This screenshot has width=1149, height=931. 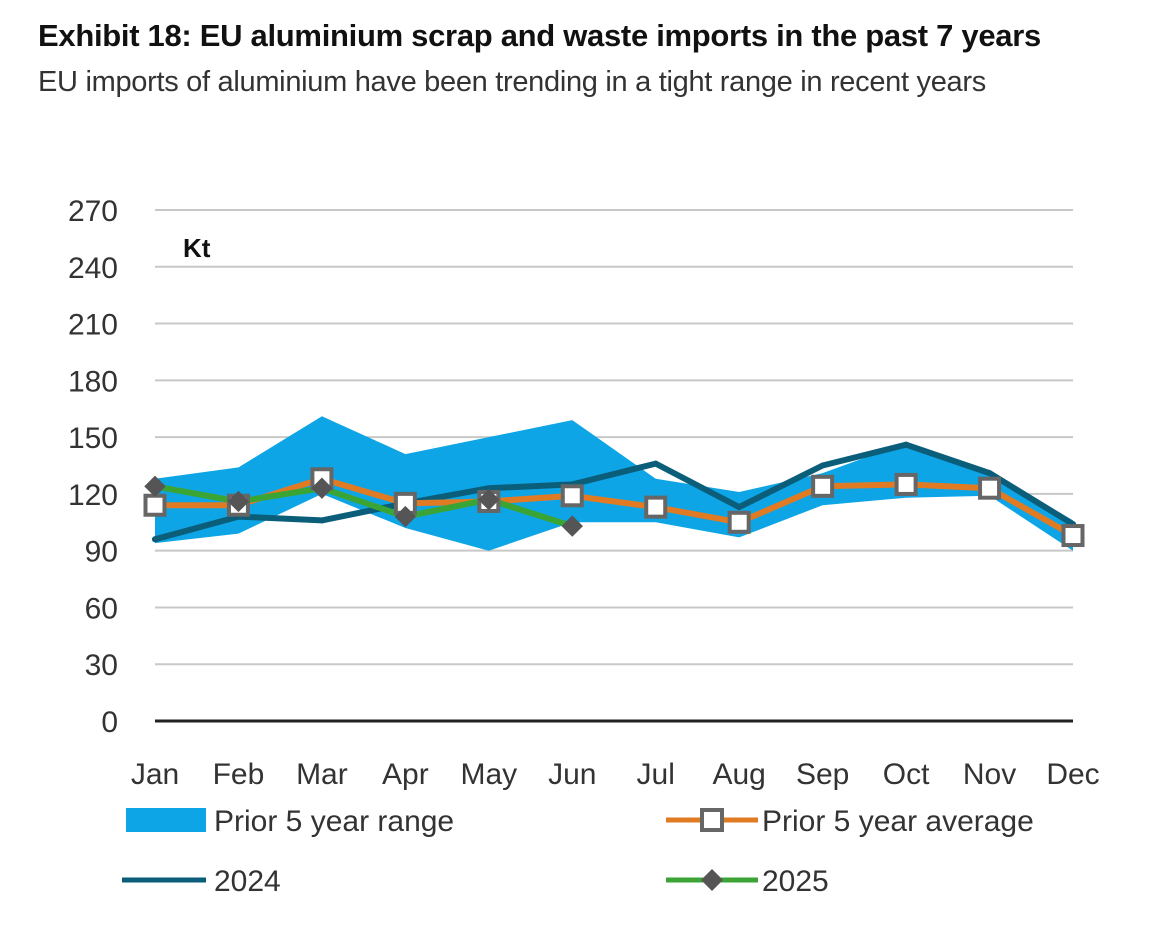 What do you see at coordinates (155, 774) in the screenshot?
I see `x-tick-label: Jan` at bounding box center [155, 774].